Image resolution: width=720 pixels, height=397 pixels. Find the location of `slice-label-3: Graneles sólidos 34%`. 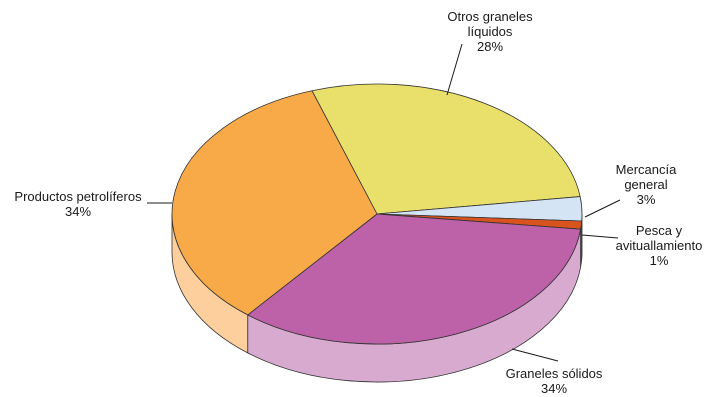

slice-label-3: Graneles sólidos 34% is located at coordinates (554, 381).